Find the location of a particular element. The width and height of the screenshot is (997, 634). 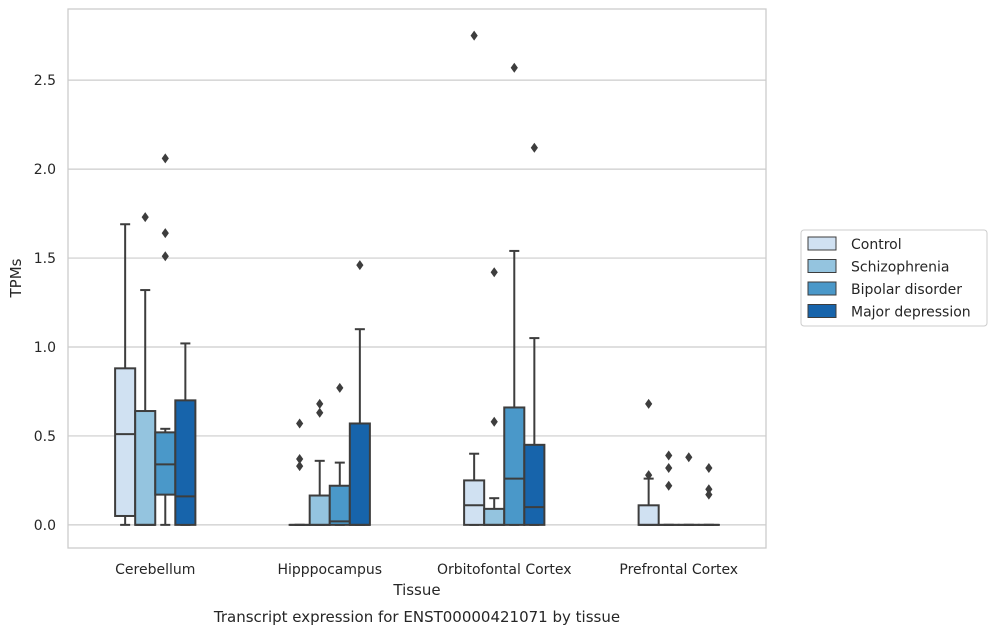

y-tick-label: 1.5 is located at coordinates (45, 259).